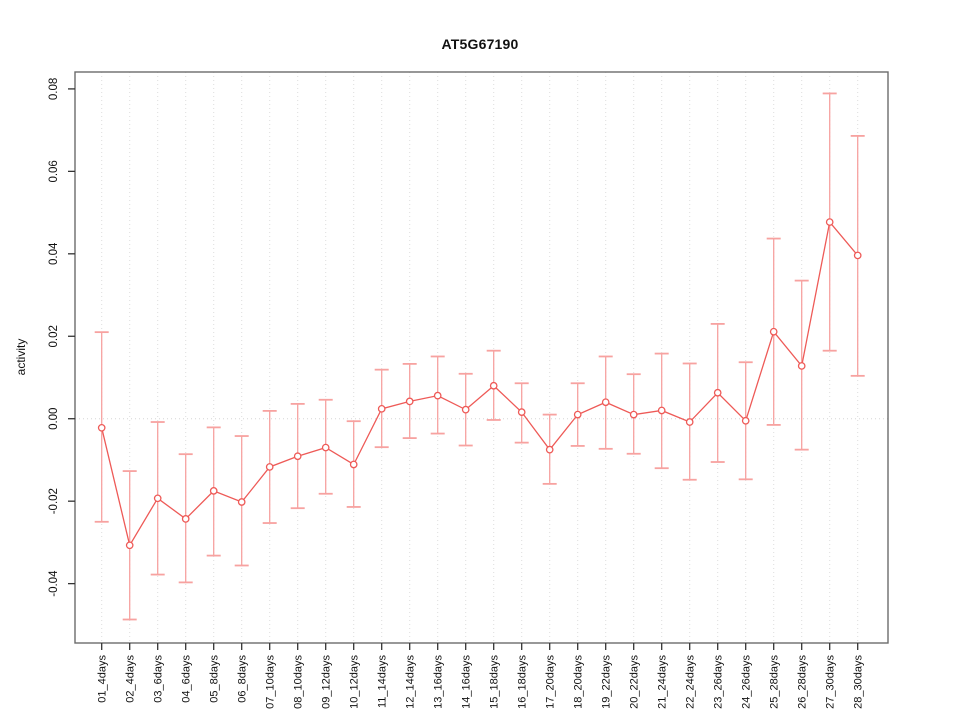 This screenshot has width=960, height=720. What do you see at coordinates (243, 679) in the screenshot?
I see `x-tick-label: 06_8days` at bounding box center [243, 679].